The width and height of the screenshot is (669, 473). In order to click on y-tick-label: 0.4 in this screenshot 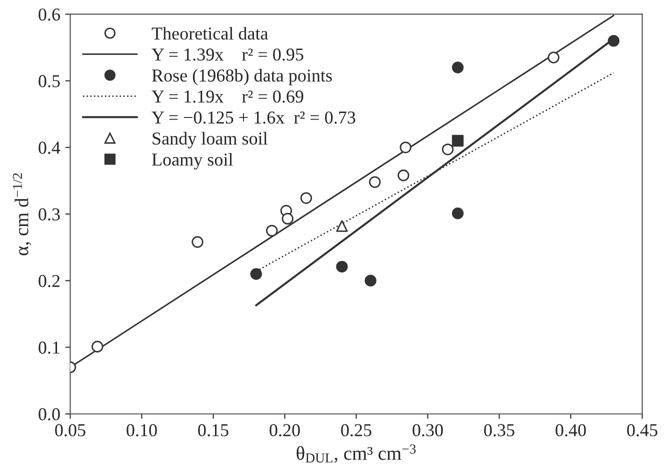, I will do `click(49, 148)`.